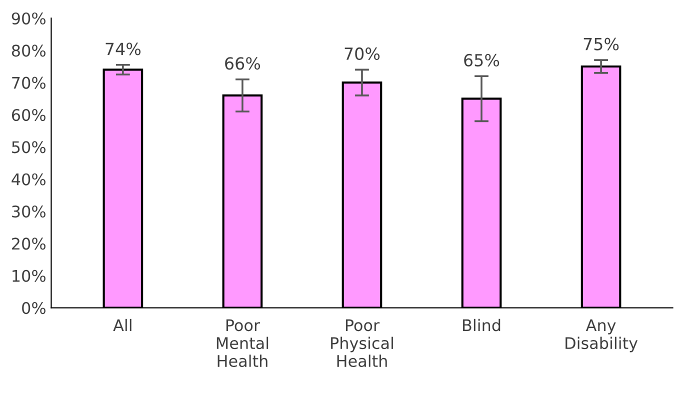 The image size is (683, 405). I want to click on y-tick-label: 10%, so click(29, 276).